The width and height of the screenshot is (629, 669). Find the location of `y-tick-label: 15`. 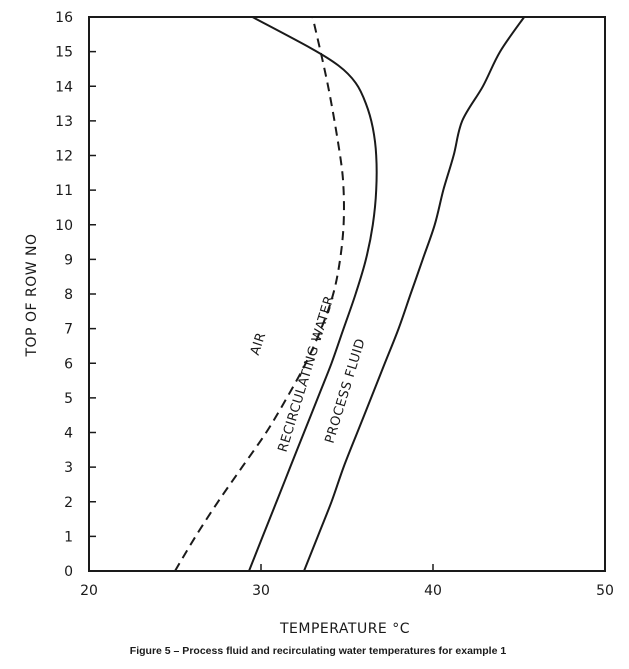

y-tick-label: 15 is located at coordinates (64, 53).